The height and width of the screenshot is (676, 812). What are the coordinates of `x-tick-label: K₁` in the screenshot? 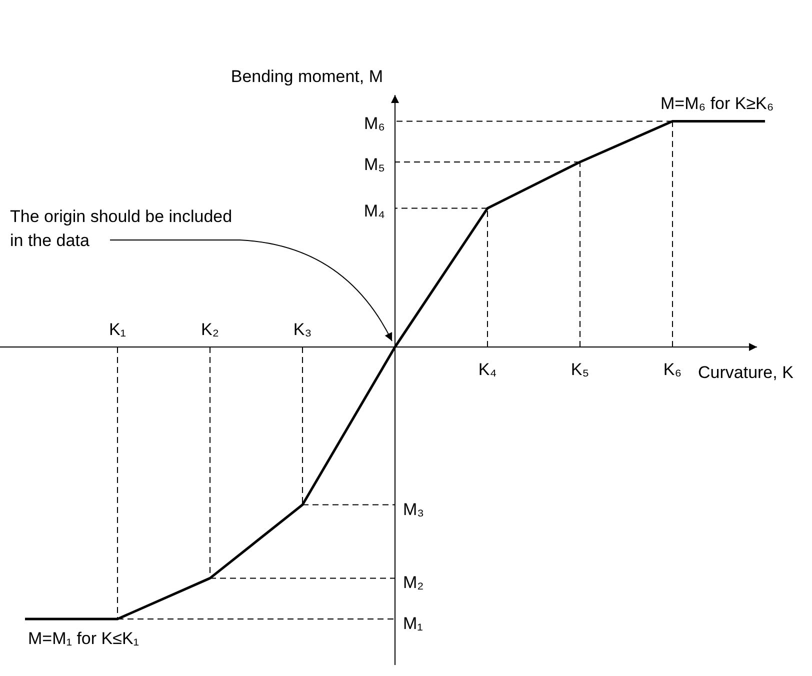 It's located at (117, 329).